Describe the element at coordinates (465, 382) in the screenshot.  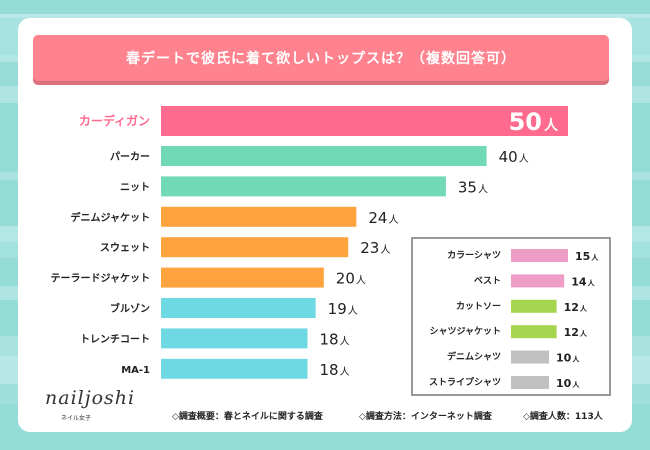
I see `inset-category-label: ストライプシャツ` at that location.